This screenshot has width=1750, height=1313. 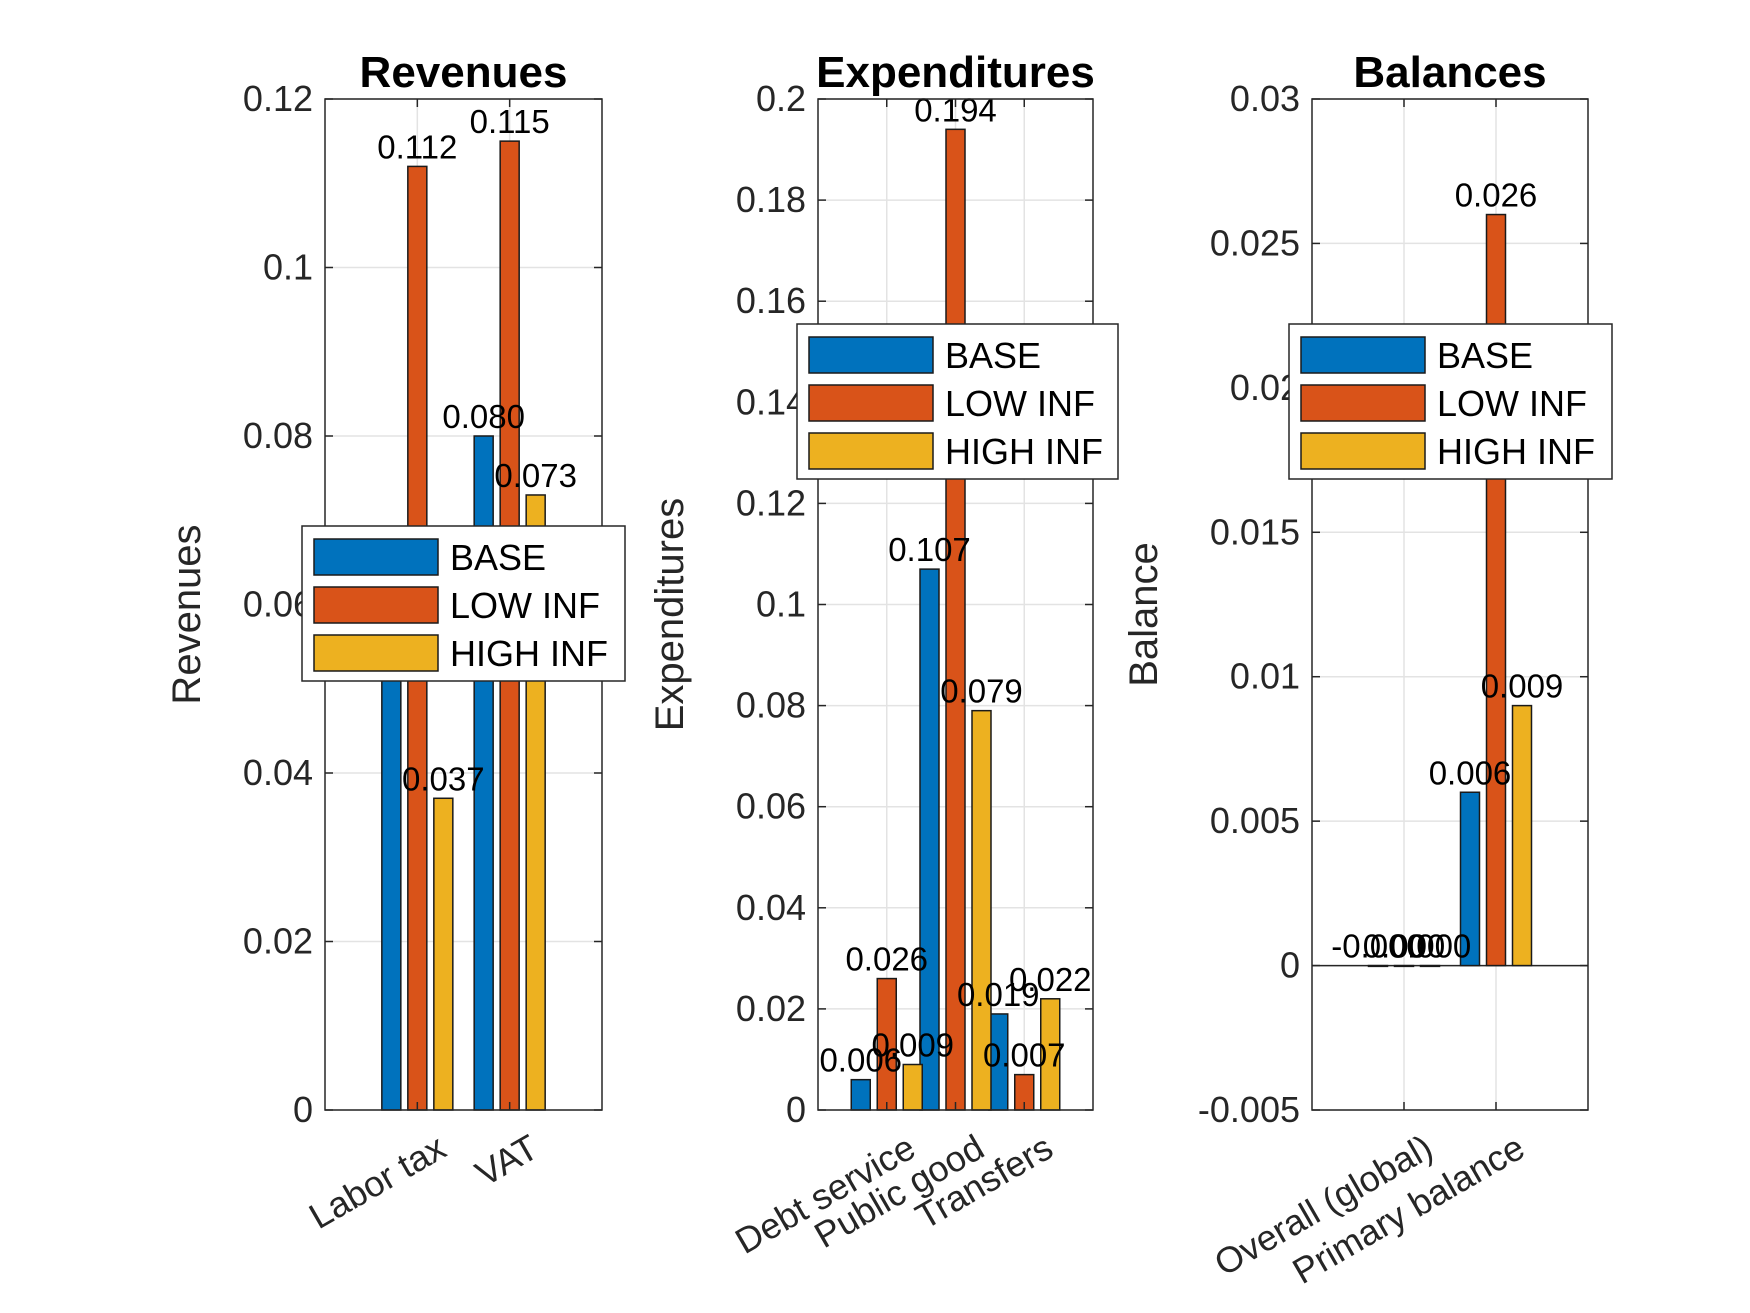 What do you see at coordinates (771, 199) in the screenshot?
I see `y-tick-label: 0.18` at bounding box center [771, 199].